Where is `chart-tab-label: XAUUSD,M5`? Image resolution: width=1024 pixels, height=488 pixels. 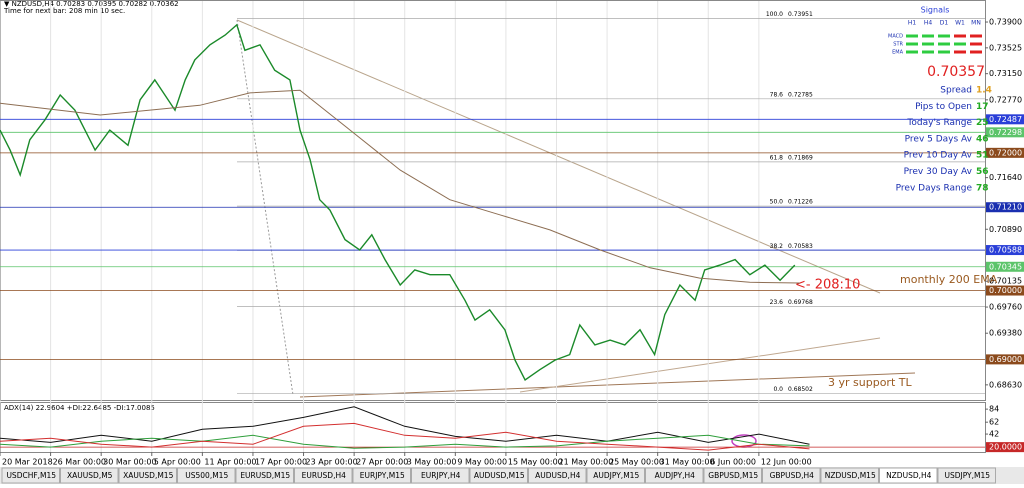 chart-tab-label: XAUUSD,M5 is located at coordinates (90, 475).